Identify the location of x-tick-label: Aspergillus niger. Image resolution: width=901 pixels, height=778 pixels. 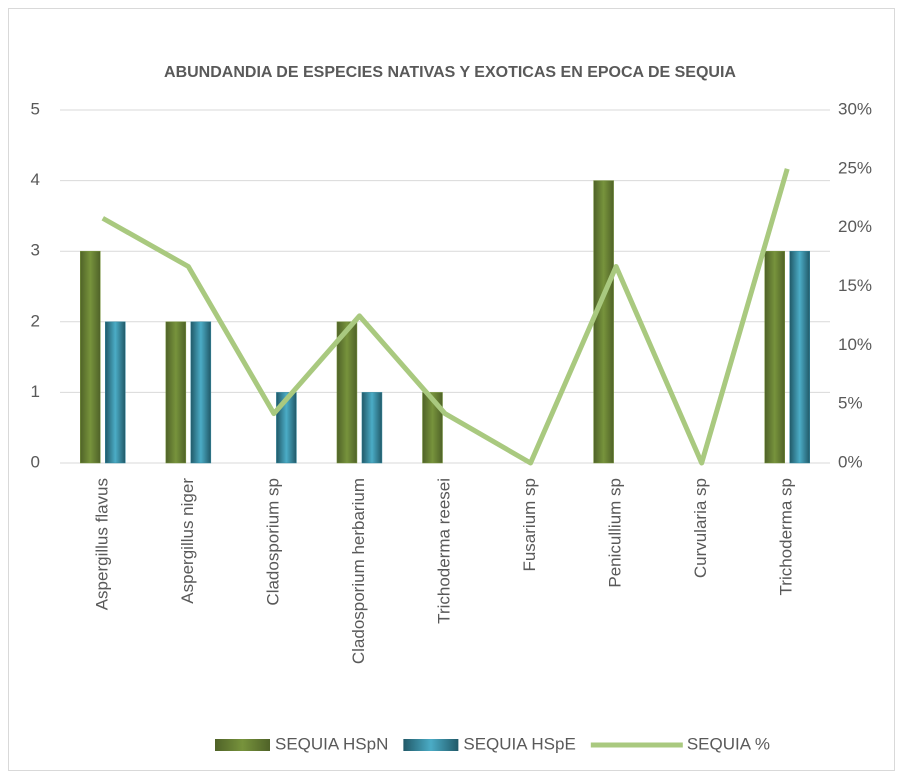
(187, 541).